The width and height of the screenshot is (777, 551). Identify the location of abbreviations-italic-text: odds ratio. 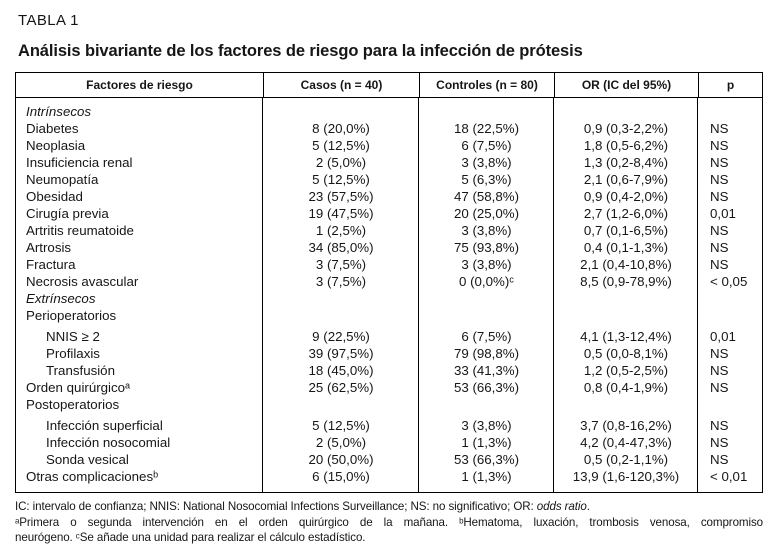
(561, 506).